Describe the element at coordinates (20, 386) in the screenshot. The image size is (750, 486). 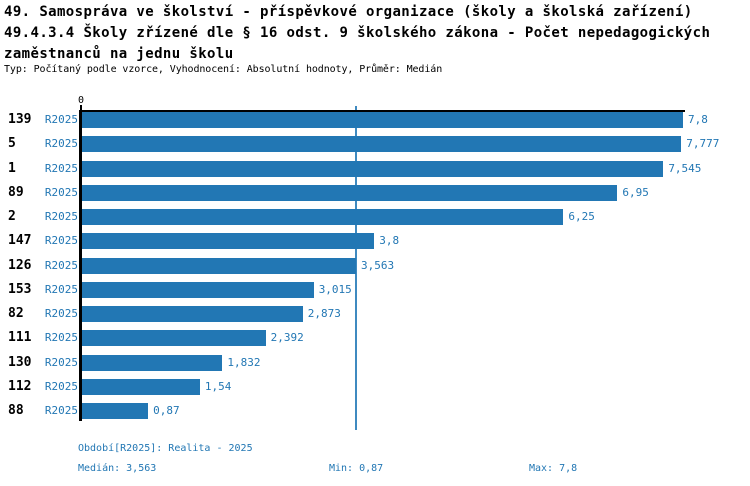
I see `row-id-label: 112` at that location.